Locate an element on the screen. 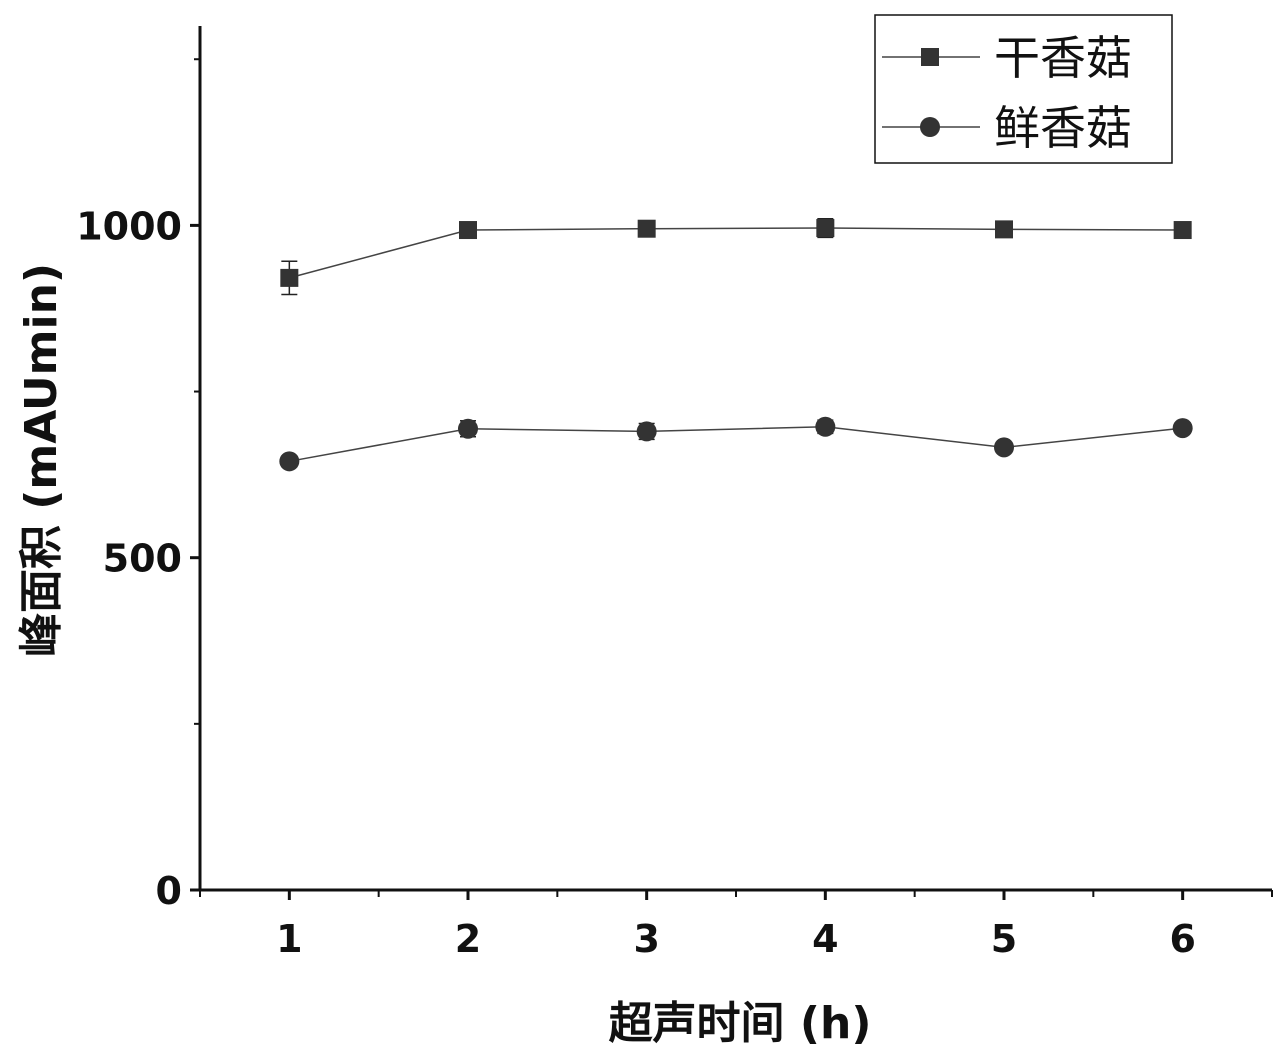  legend-box is located at coordinates (1023, 89).